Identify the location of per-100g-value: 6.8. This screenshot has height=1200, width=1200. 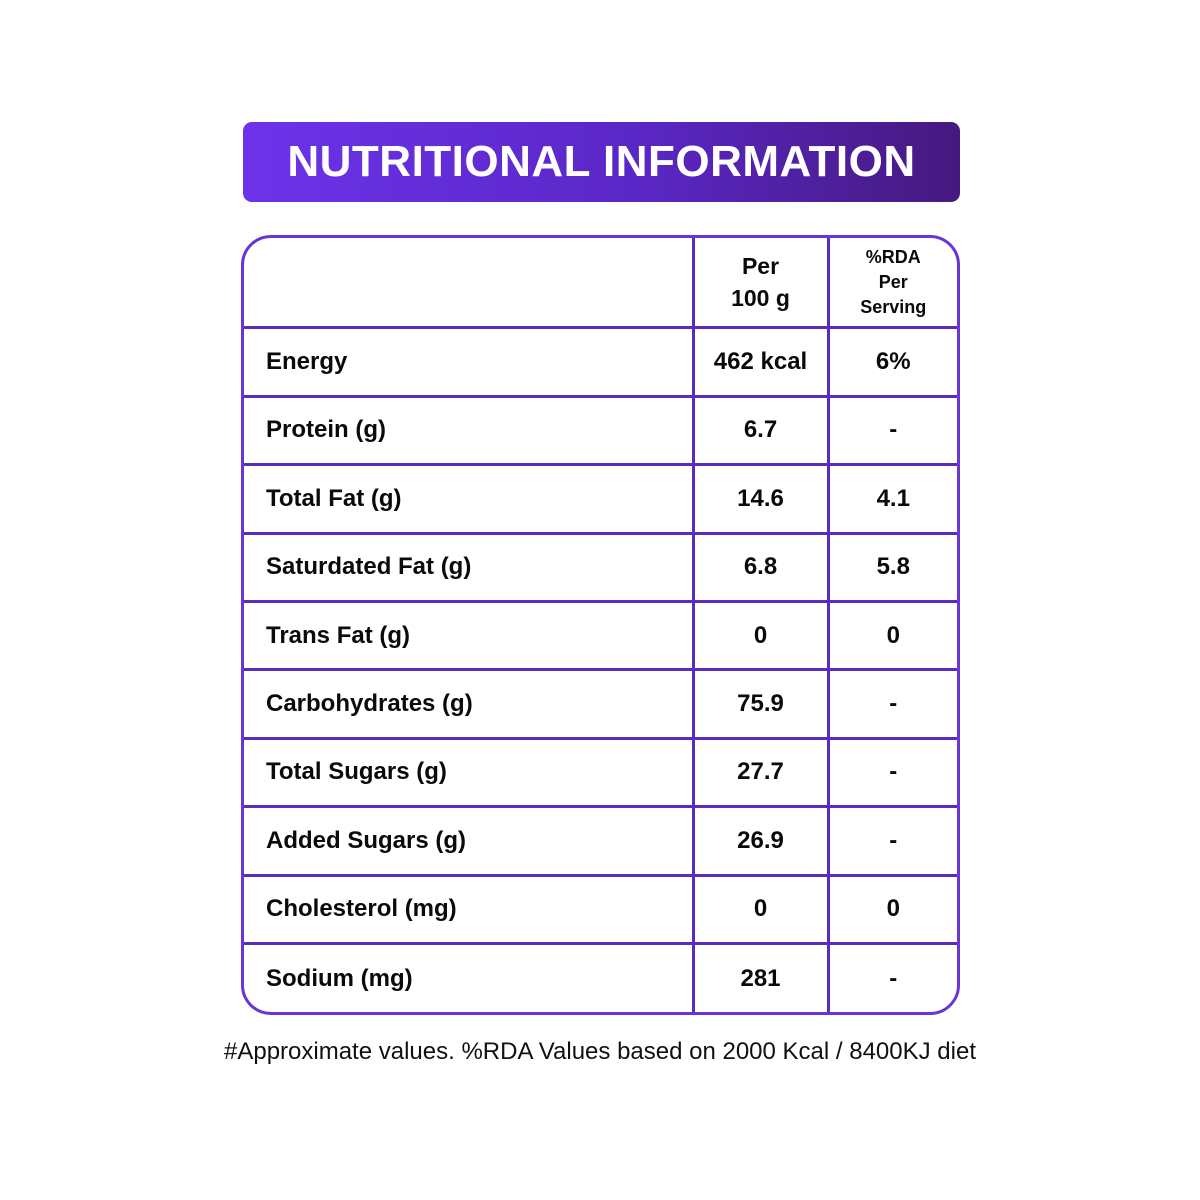
(761, 568).